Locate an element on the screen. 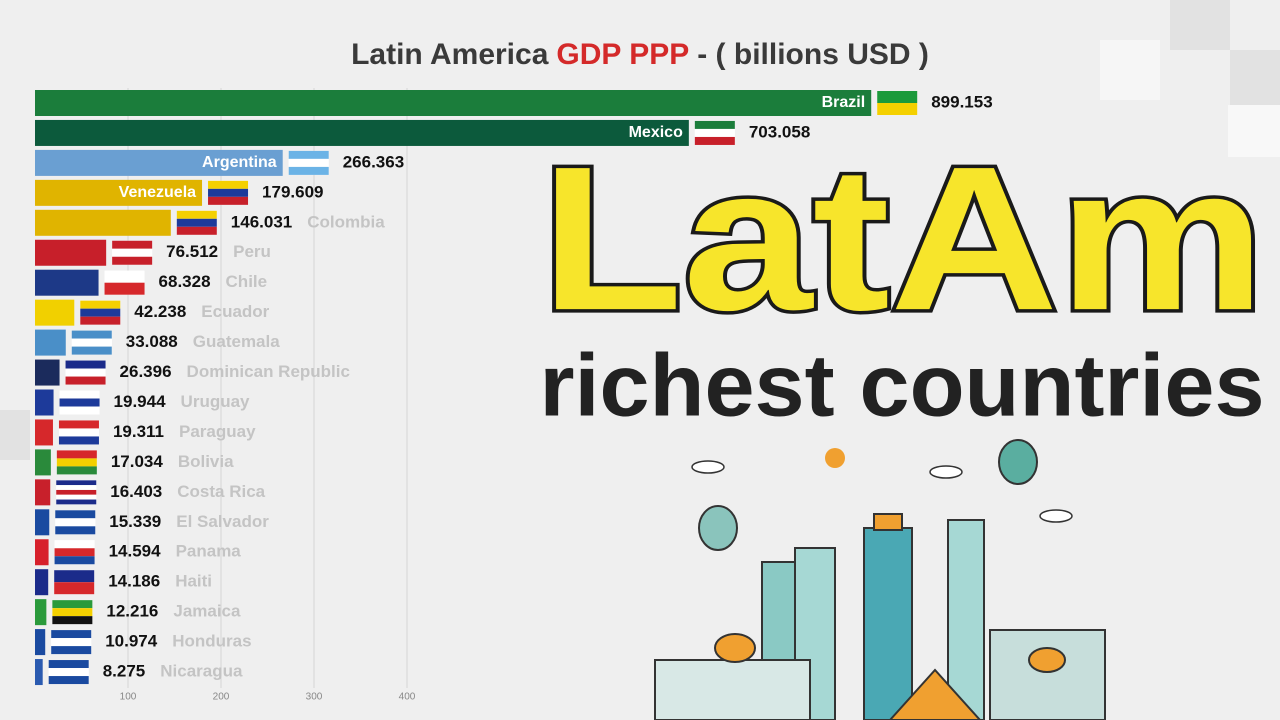  value-label: 8.275 is located at coordinates (124, 671).